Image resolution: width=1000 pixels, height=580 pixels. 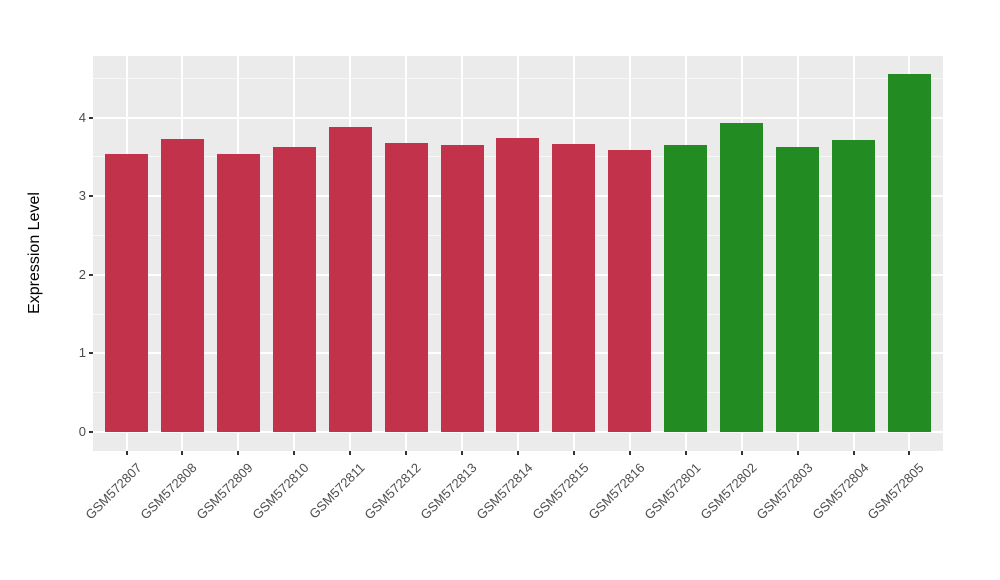 I want to click on x-tick-label-GSM572811: GSM572811, so click(x=337, y=491).